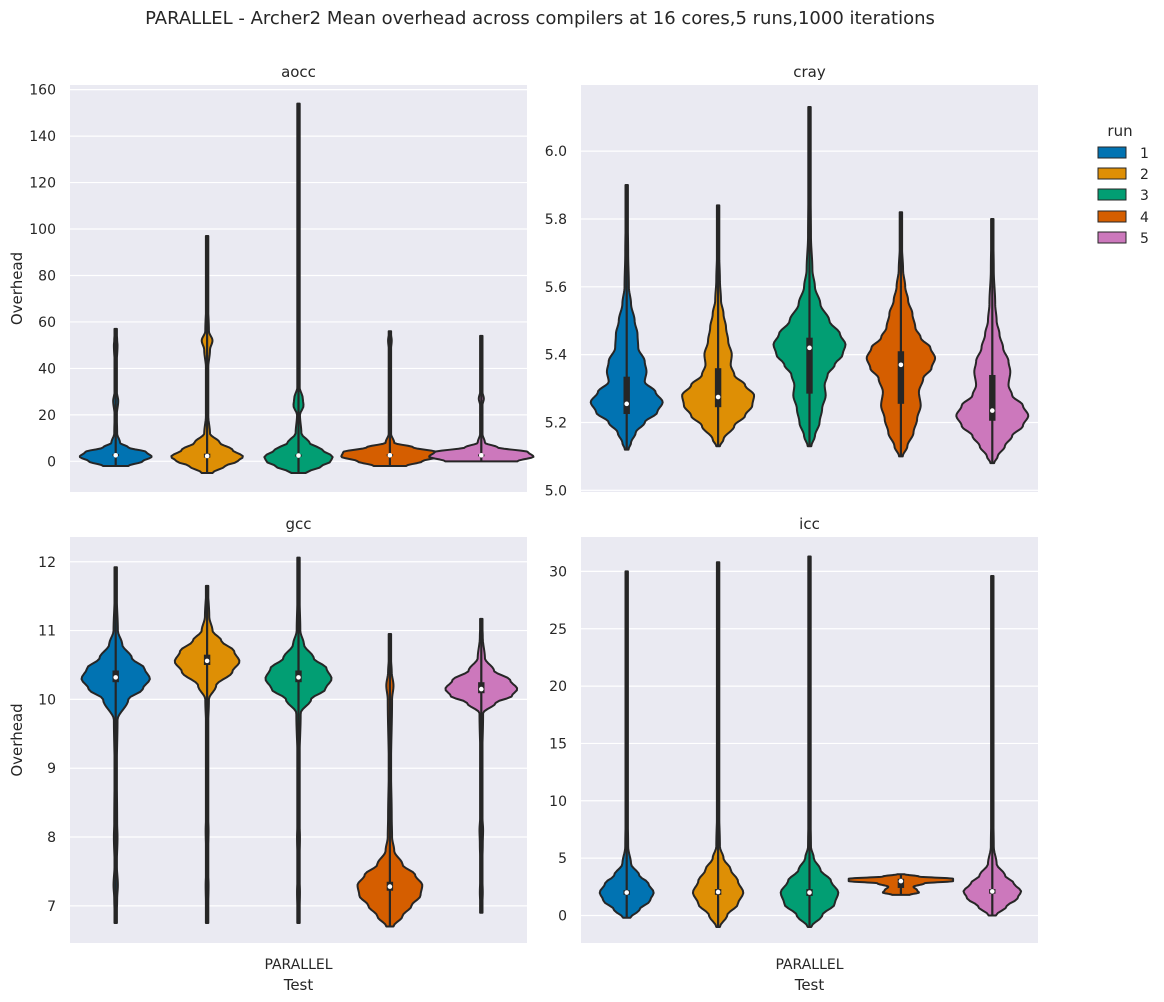 Image resolution: width=1164 pixels, height=1002 pixels. Describe the element at coordinates (558, 630) in the screenshot. I see `y-tick-label: 25` at that location.